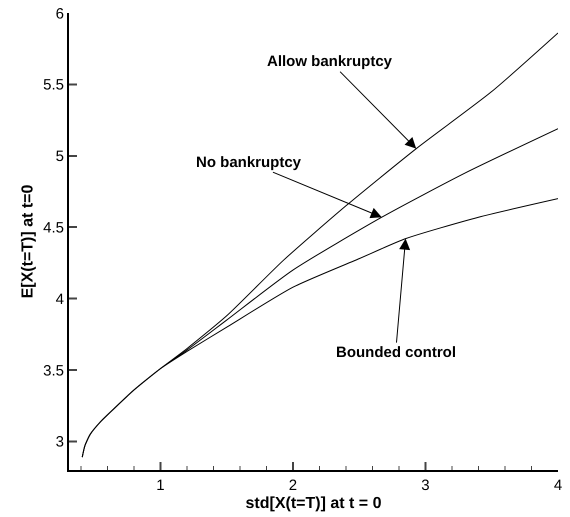 The height and width of the screenshot is (517, 570). Describe the element at coordinates (60, 157) in the screenshot. I see `y-tick-label: 5` at that location.